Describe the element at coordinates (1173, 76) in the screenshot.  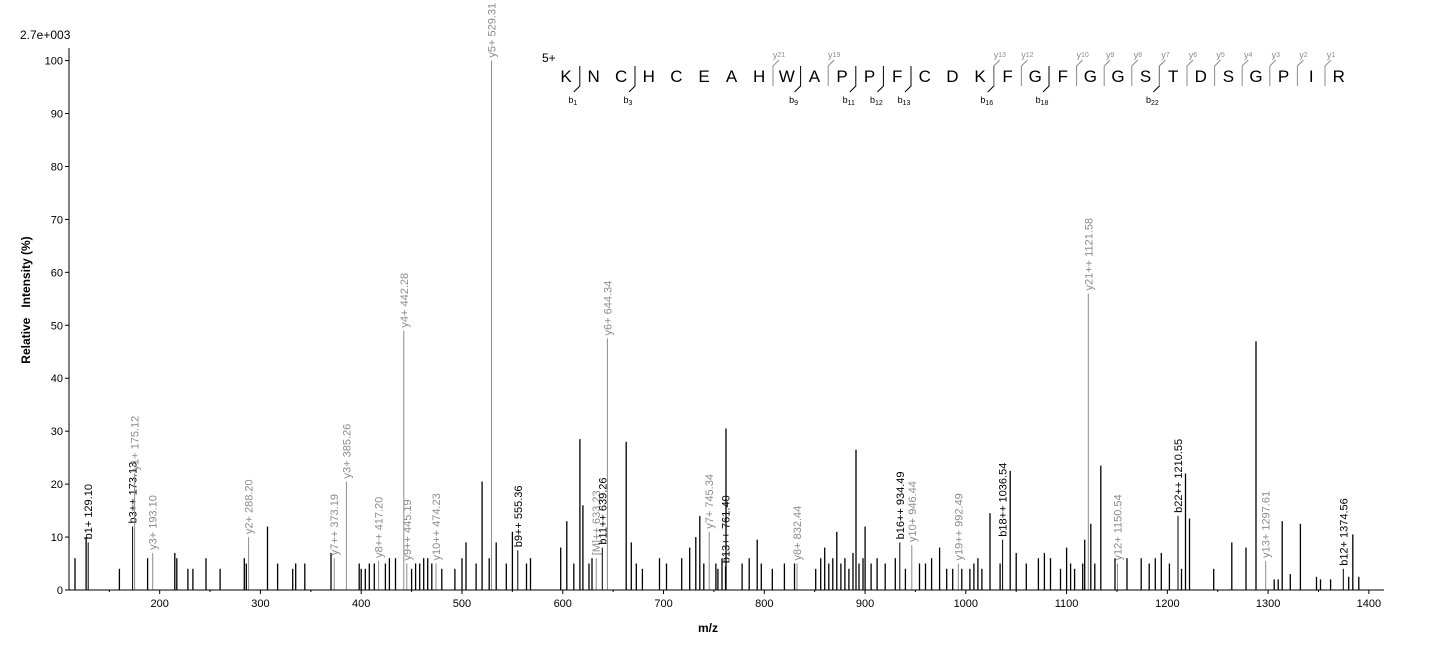
I see `sequence-residue: T` at that location.